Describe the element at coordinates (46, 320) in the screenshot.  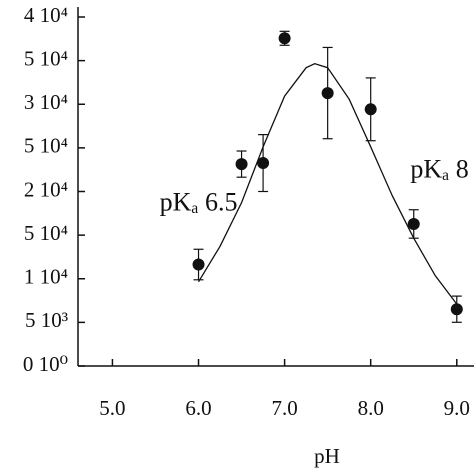
I see `y-tick-label: 5 10³` at that location.